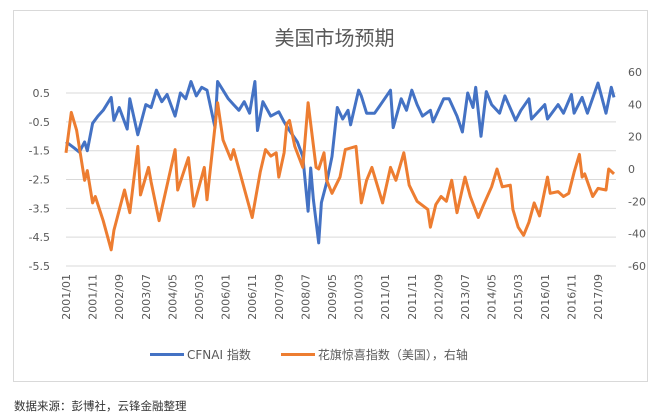  I want to click on right-axis-tick: 40, so click(635, 104).